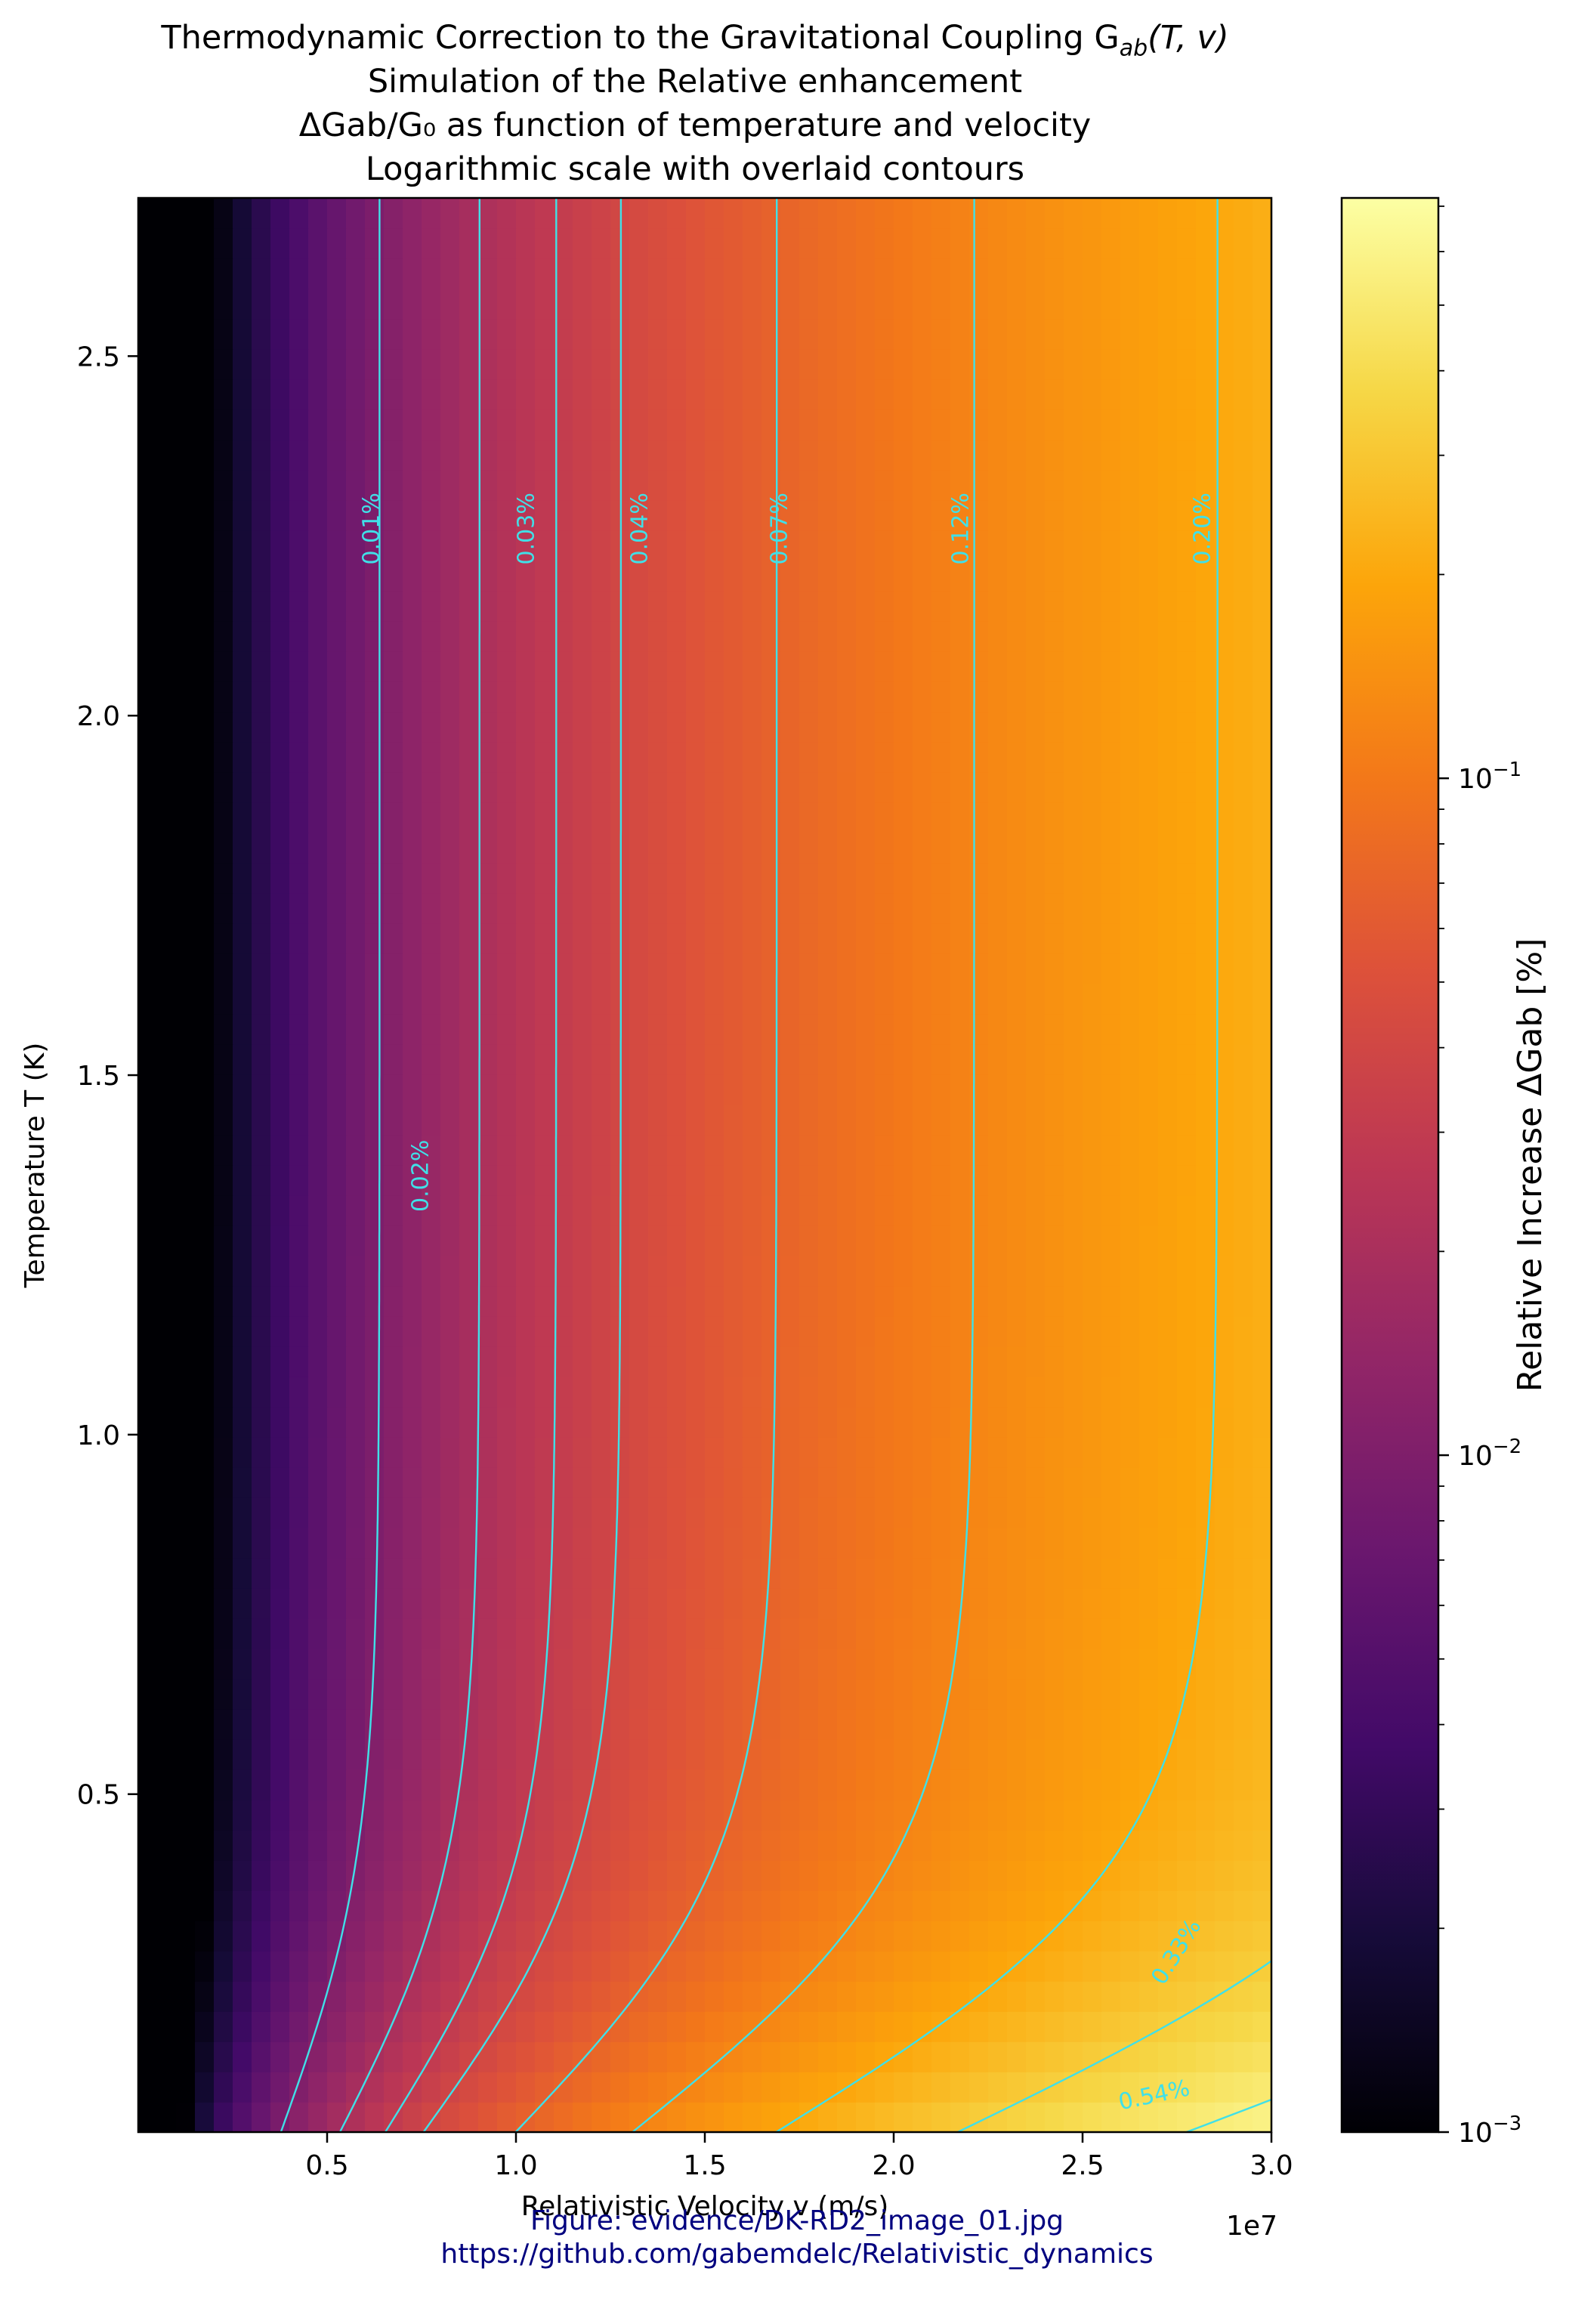 The width and height of the screenshot is (1594, 2324). I want to click on contour-label: 0.07%, so click(780, 528).